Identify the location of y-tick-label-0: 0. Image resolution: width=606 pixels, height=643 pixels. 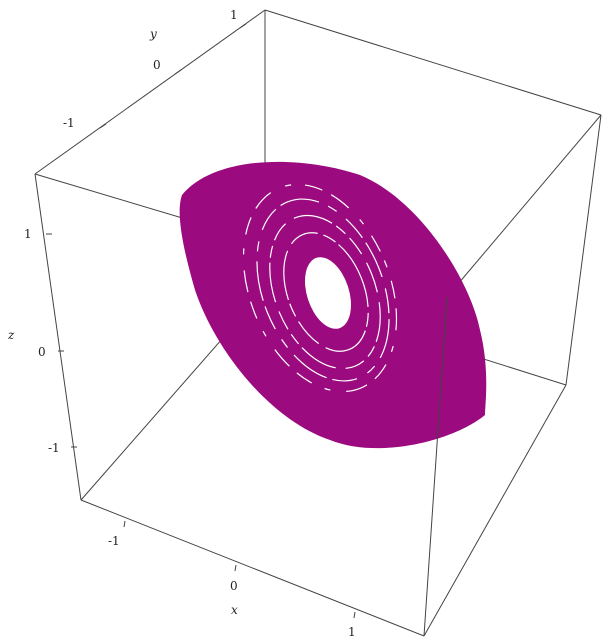
(157, 65).